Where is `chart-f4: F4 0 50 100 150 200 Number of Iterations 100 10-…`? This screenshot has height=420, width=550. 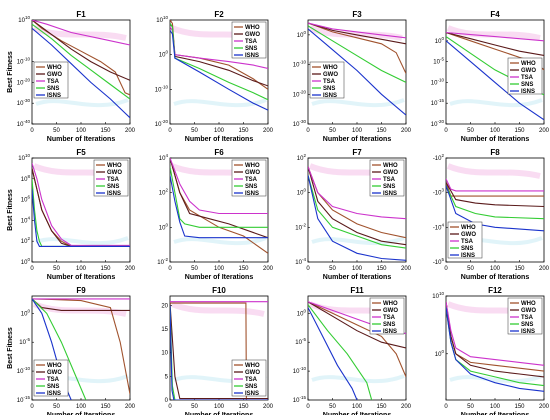 chart-f4: F4 0 50 100 150 200 Number of Iterations 100 10-… is located at coordinates (490, 76).